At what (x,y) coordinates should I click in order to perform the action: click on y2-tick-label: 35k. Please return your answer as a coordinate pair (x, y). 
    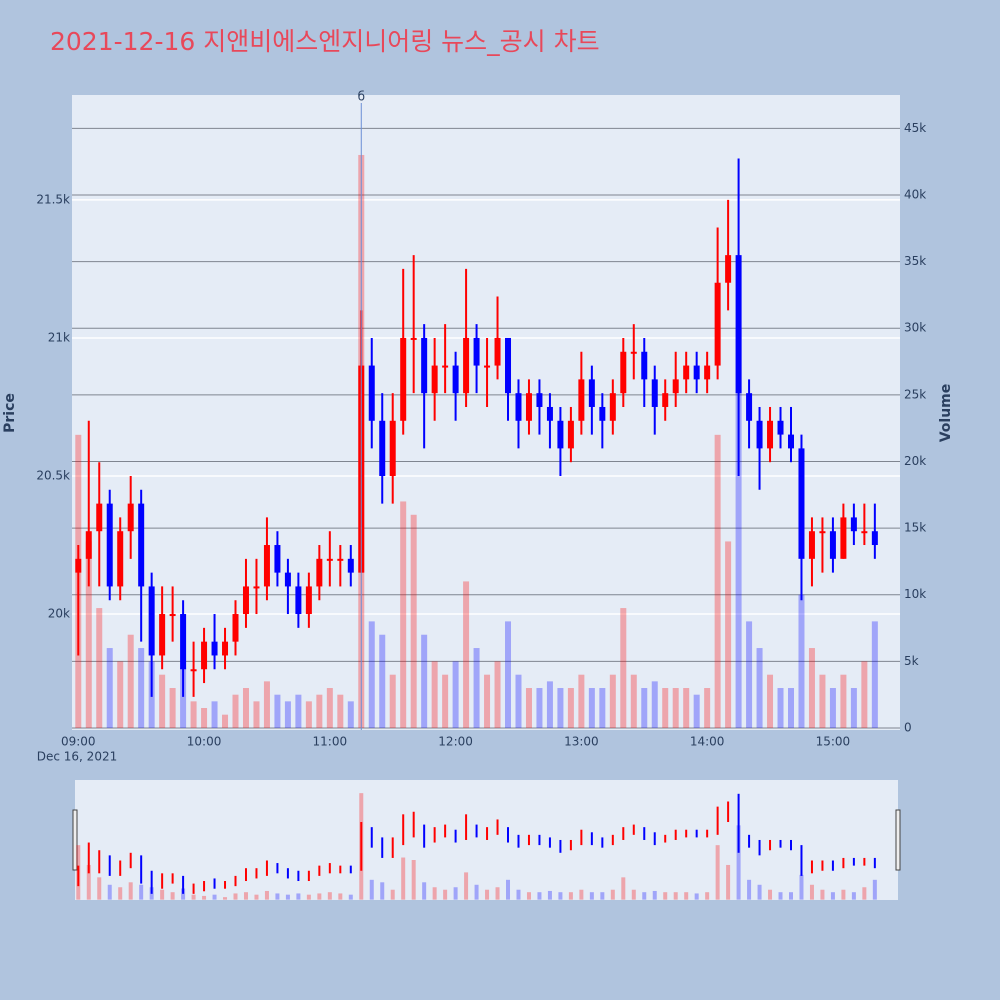
    Looking at the image, I should click on (915, 261).